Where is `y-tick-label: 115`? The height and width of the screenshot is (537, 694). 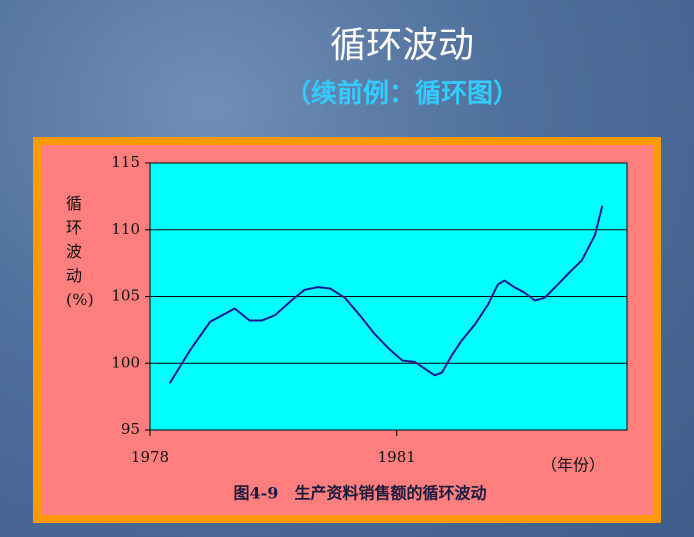
y-tick-label: 115 is located at coordinates (125, 162).